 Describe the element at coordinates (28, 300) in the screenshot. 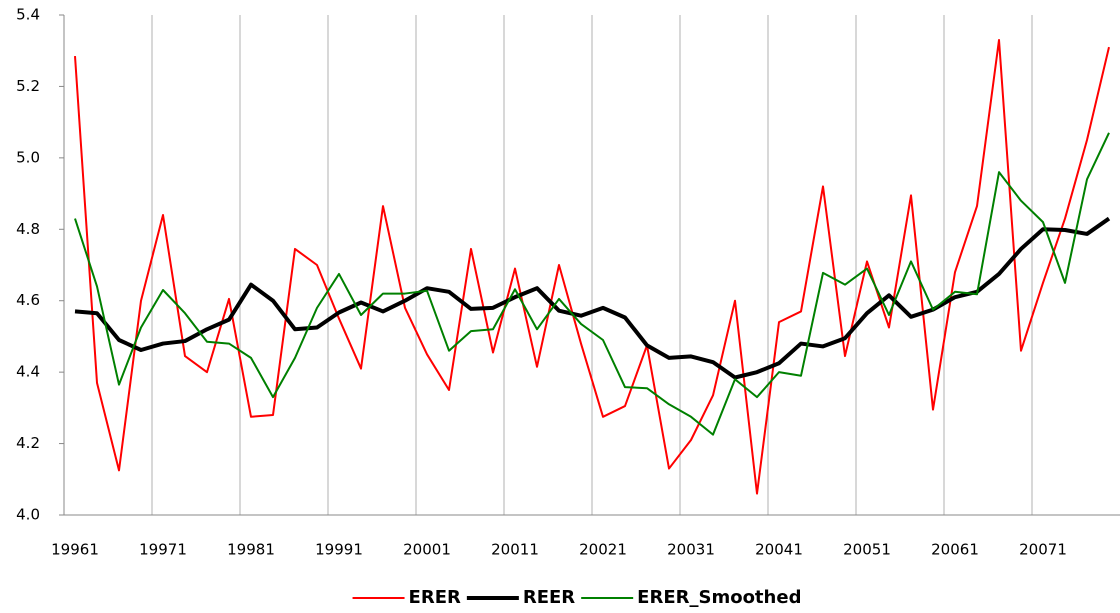

I see `y-tick-label: 4.6` at that location.